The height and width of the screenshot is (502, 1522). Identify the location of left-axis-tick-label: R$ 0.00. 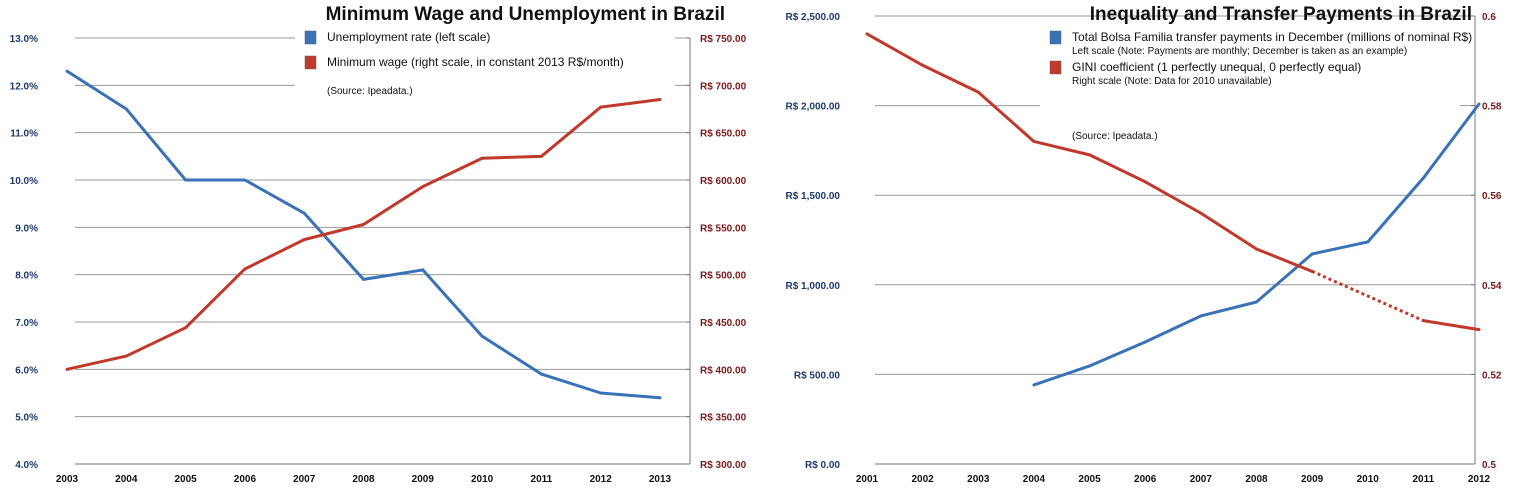
(822, 465).